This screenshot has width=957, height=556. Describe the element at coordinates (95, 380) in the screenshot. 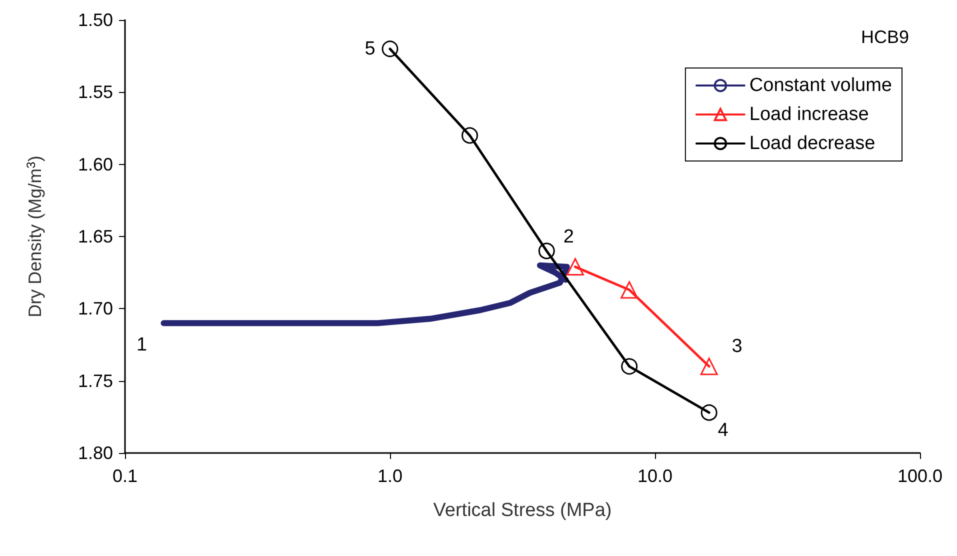

I see `y-tick-label: 1.75` at that location.